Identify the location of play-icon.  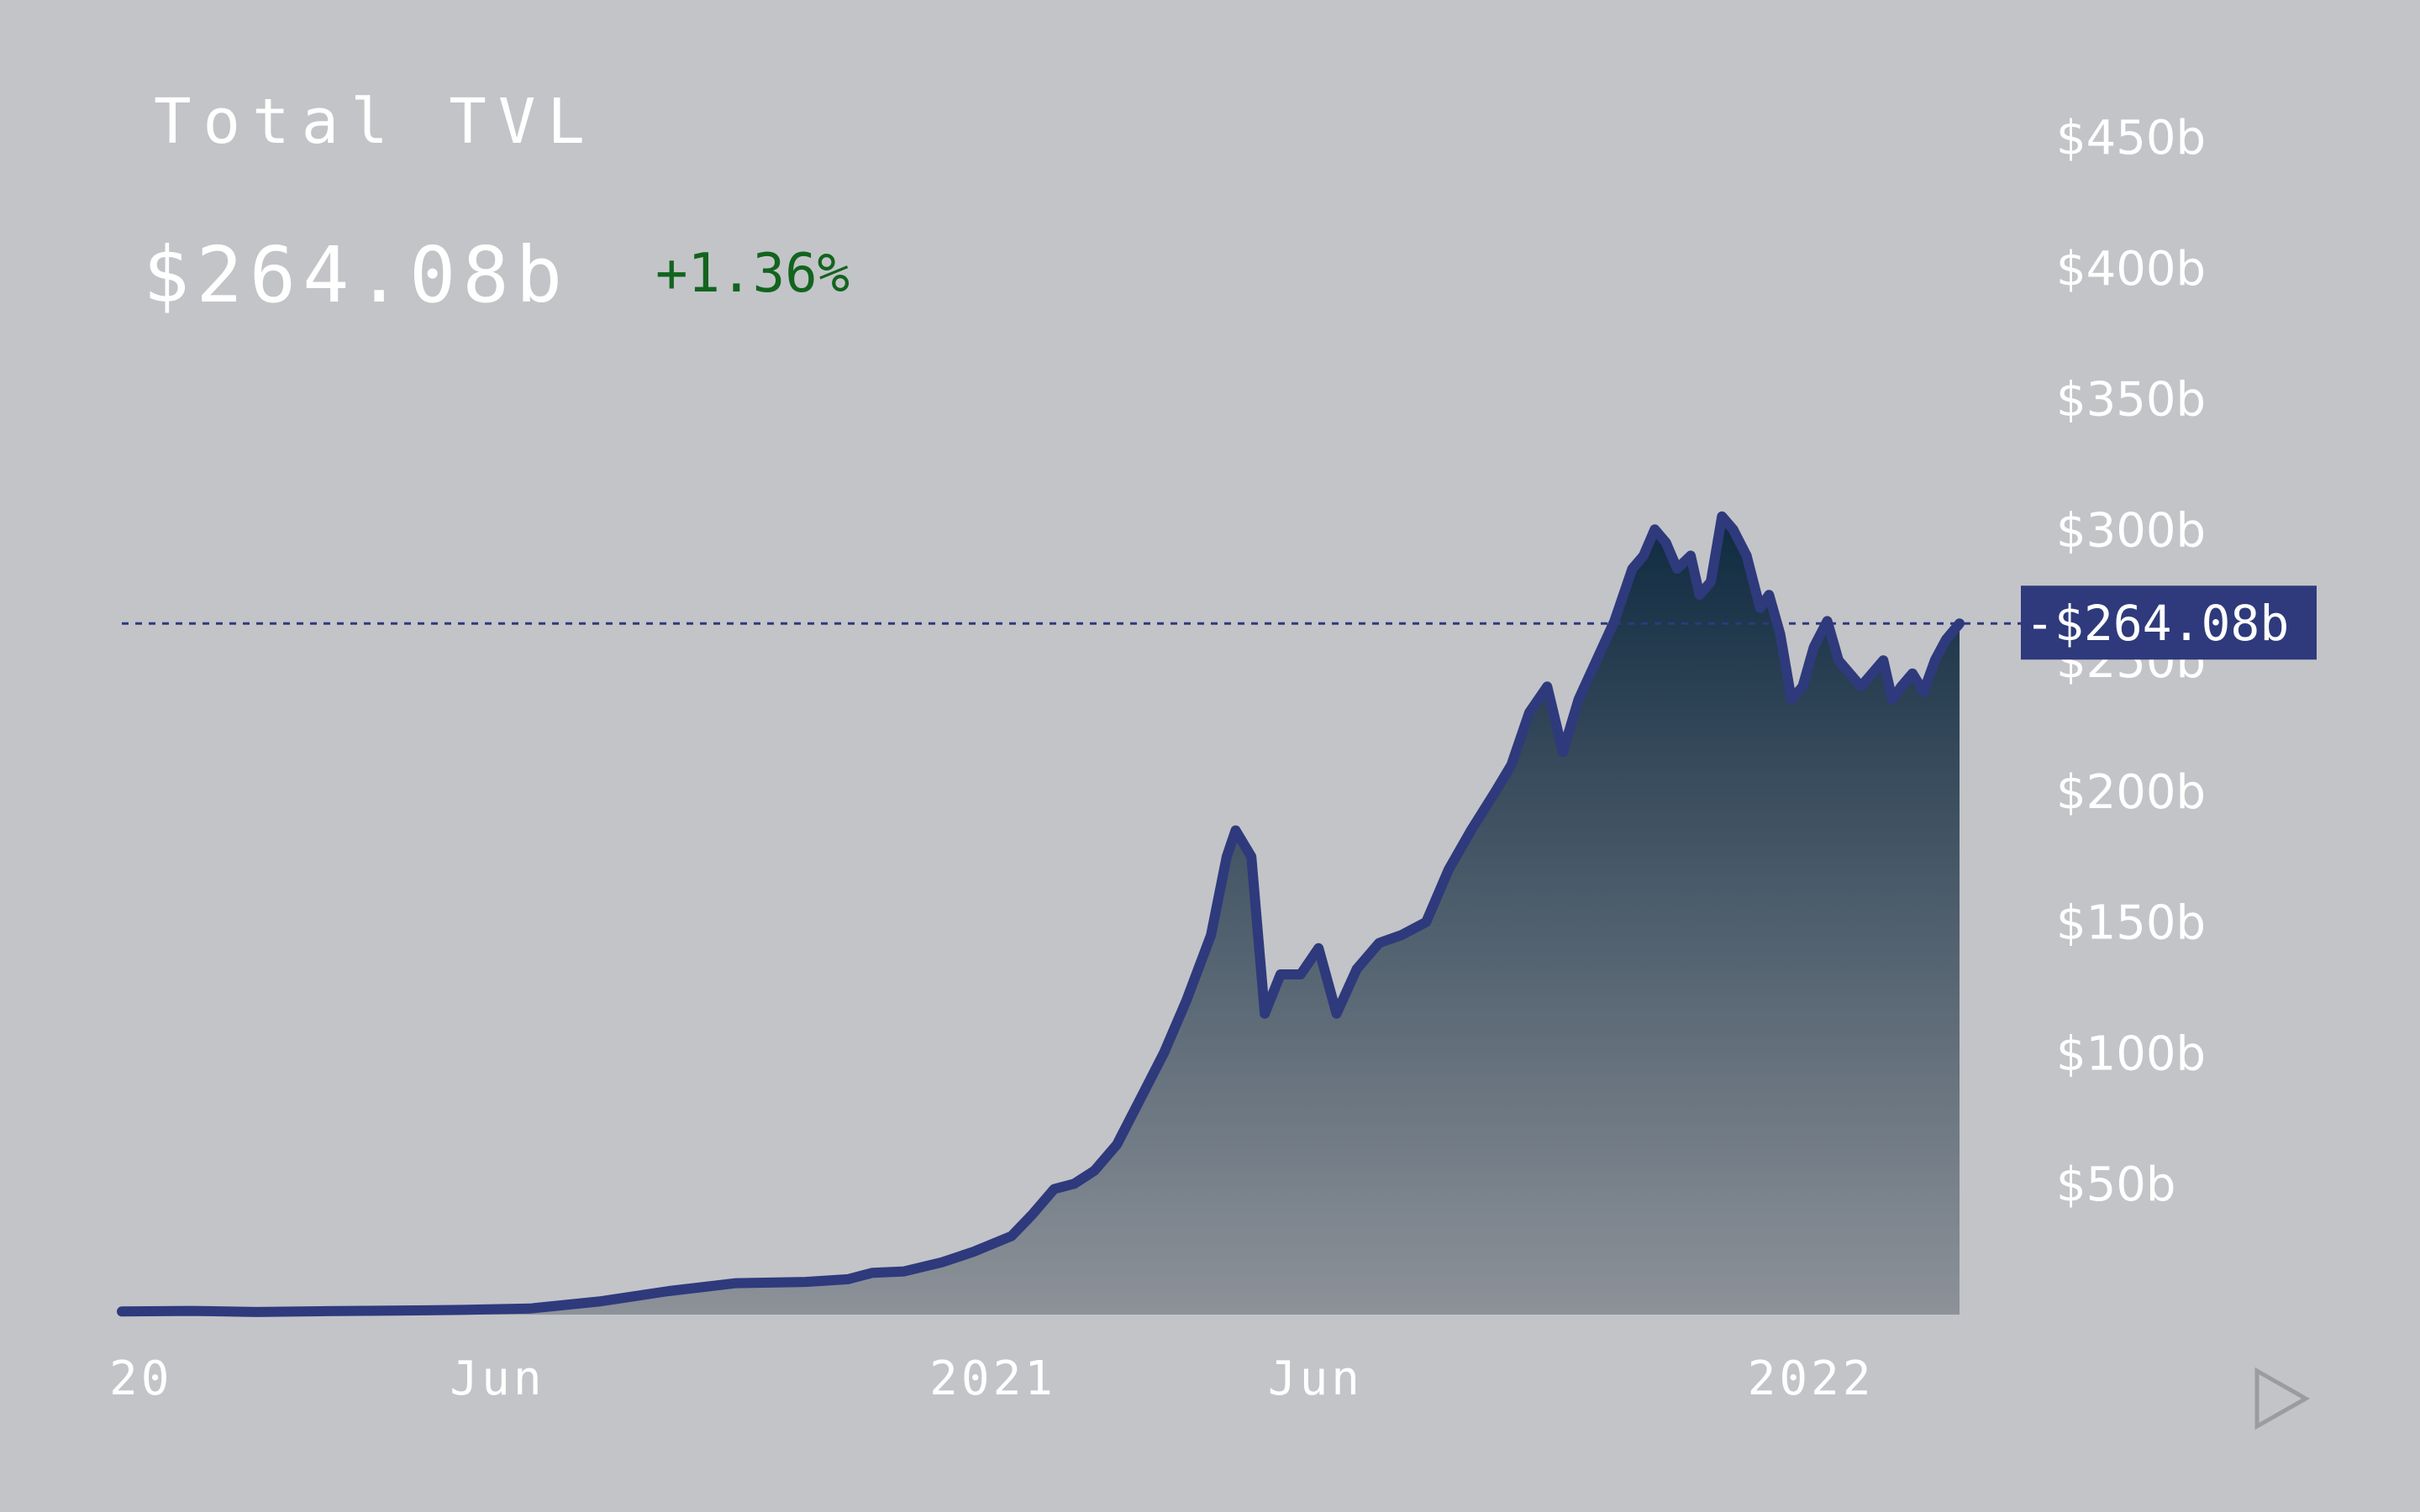
(2282, 1399).